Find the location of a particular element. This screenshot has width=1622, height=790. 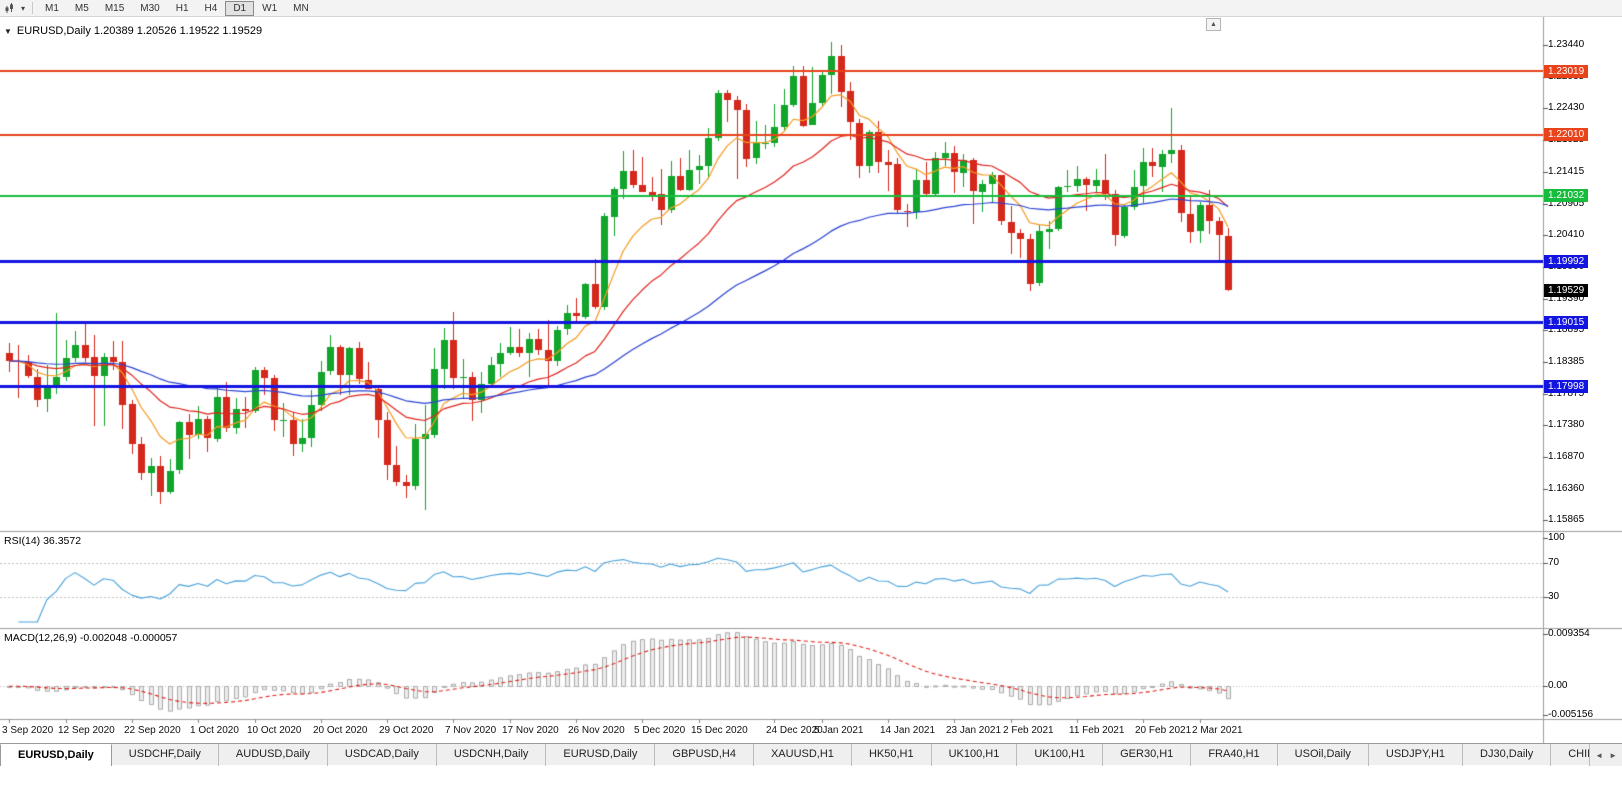

macd-axis-tick: 0.009354 is located at coordinates (1569, 633).